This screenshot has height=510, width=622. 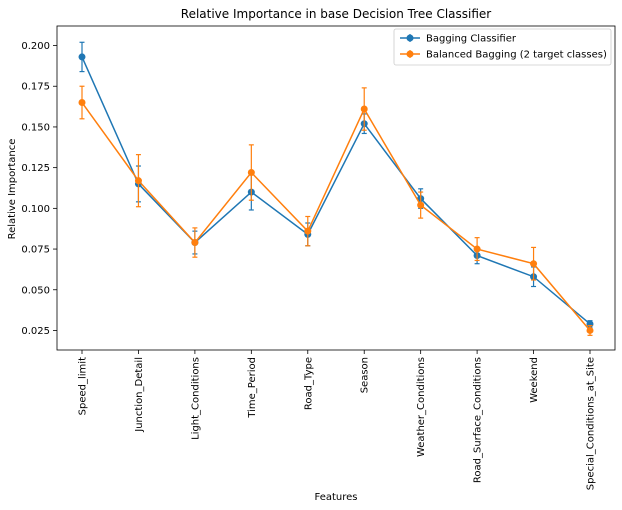 I want to click on legend-box, so click(x=502, y=47).